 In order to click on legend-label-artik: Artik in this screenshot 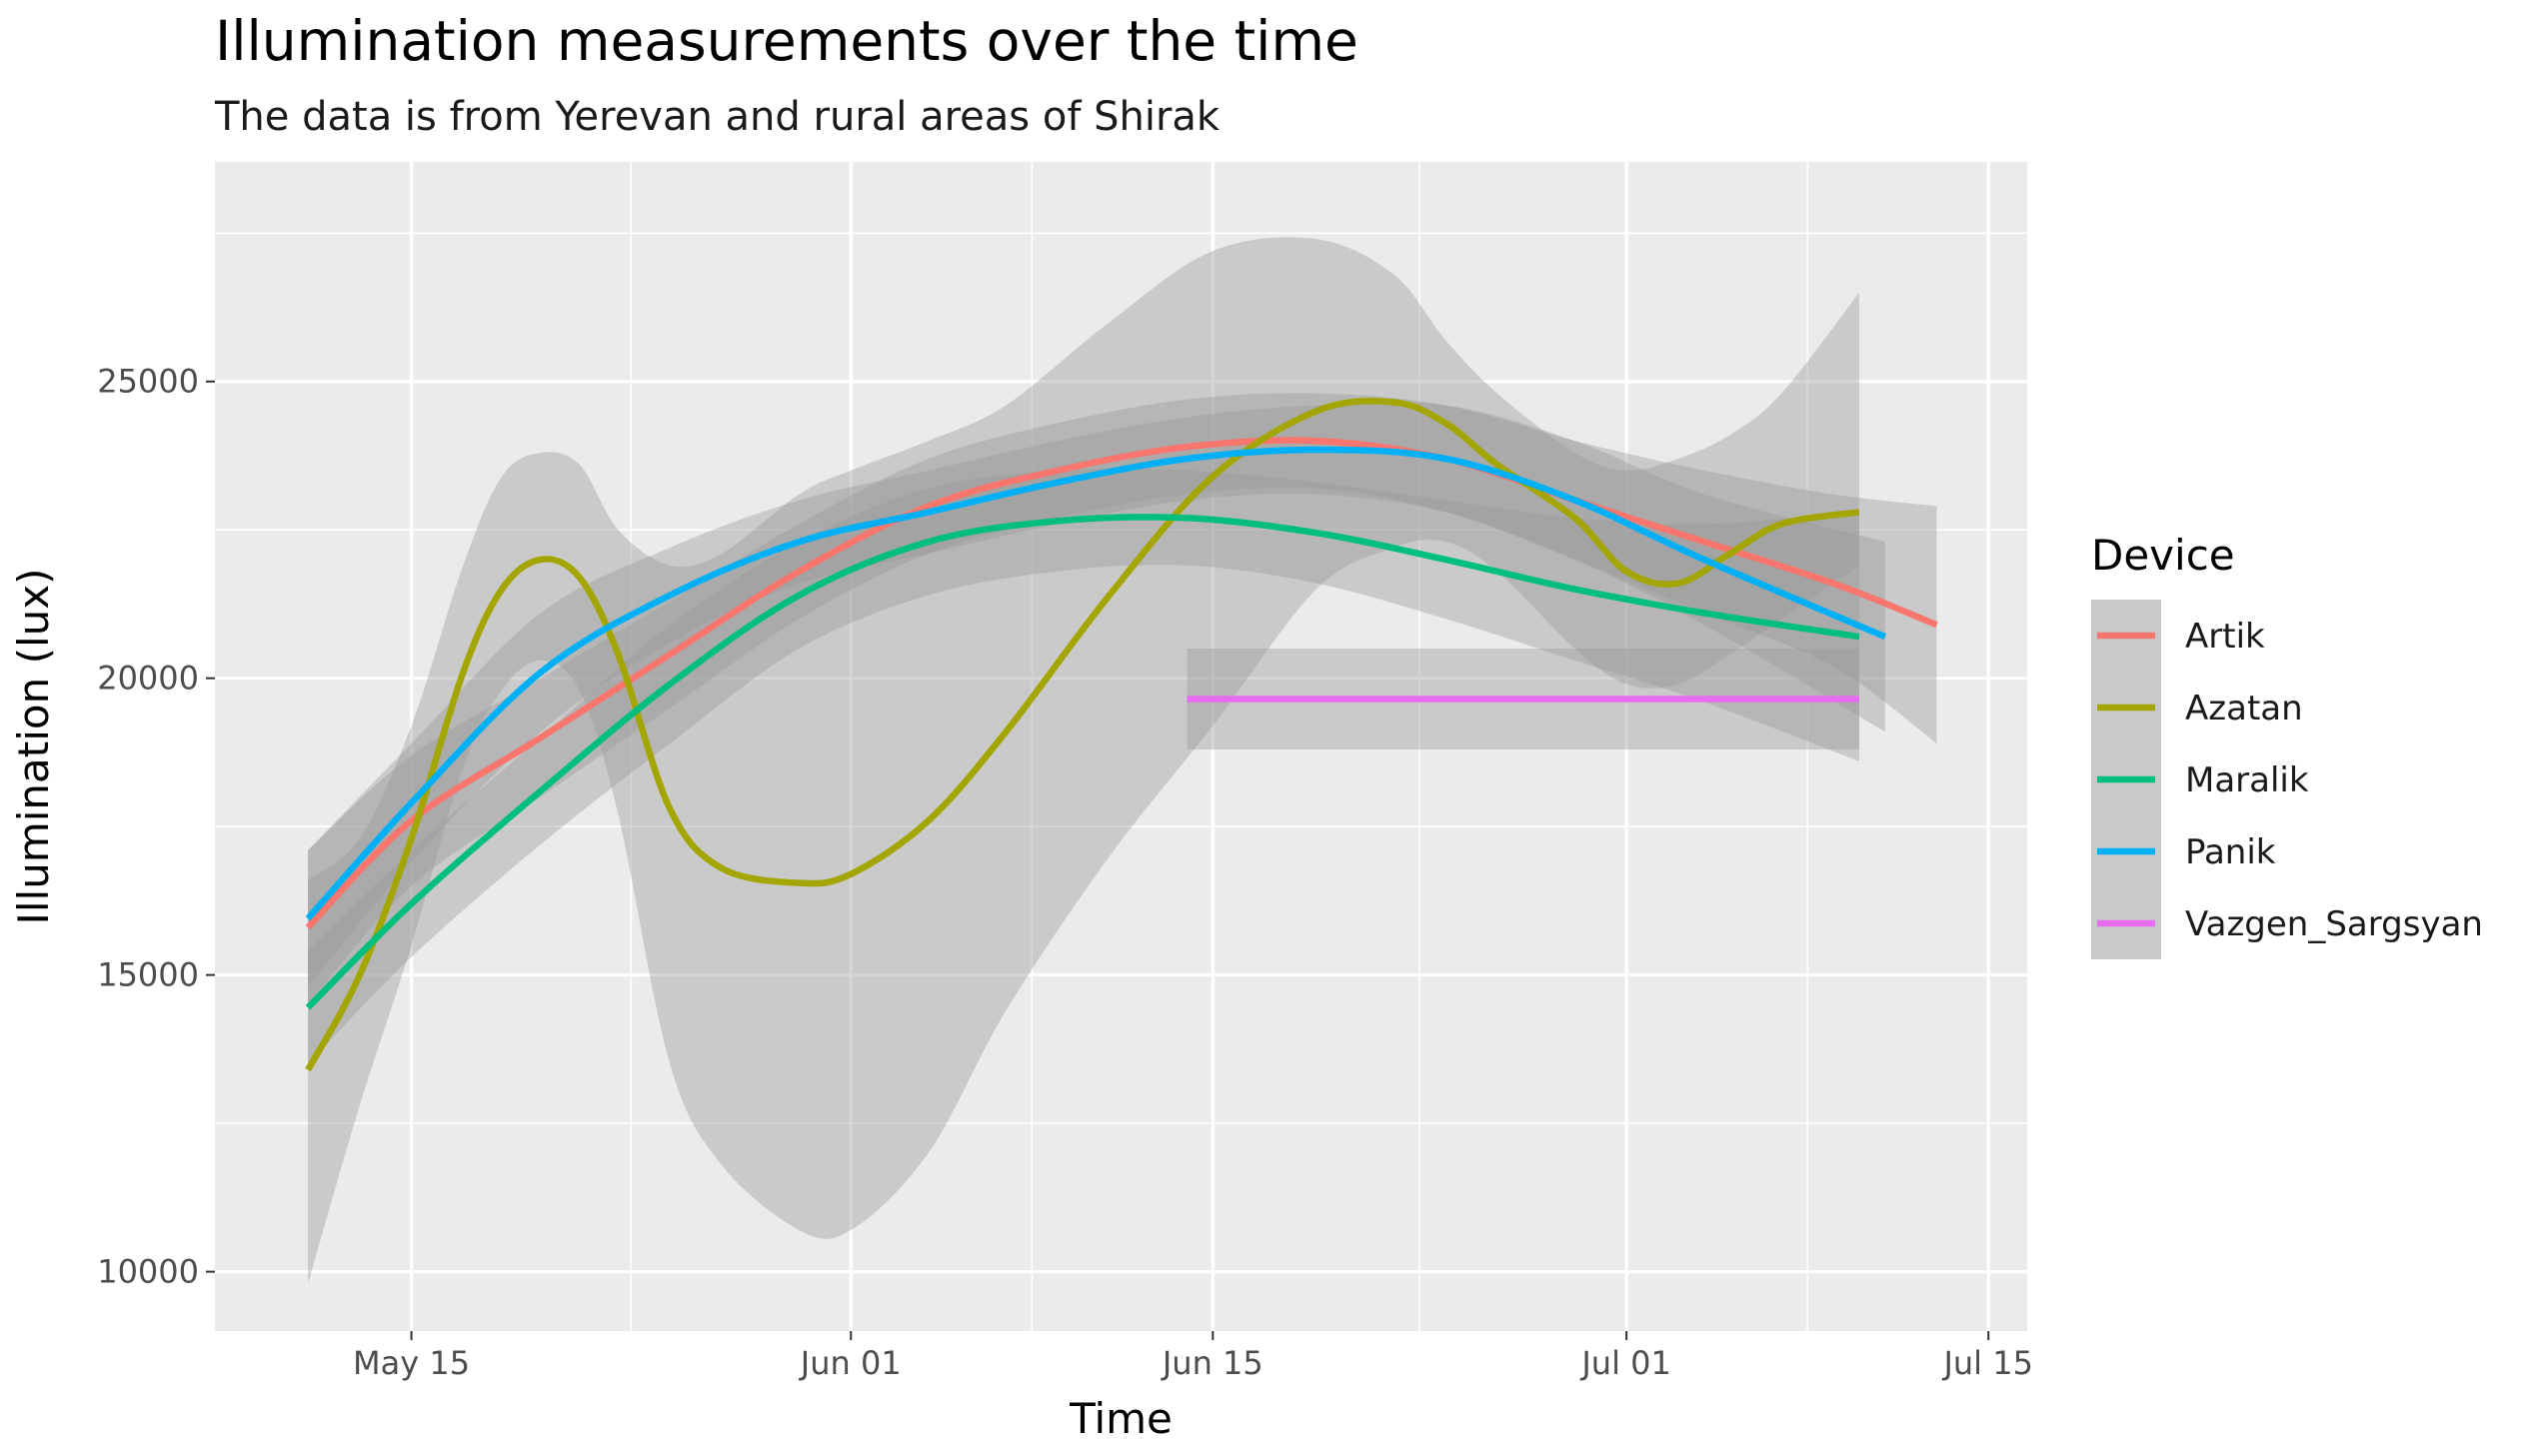, I will do `click(2225, 637)`.